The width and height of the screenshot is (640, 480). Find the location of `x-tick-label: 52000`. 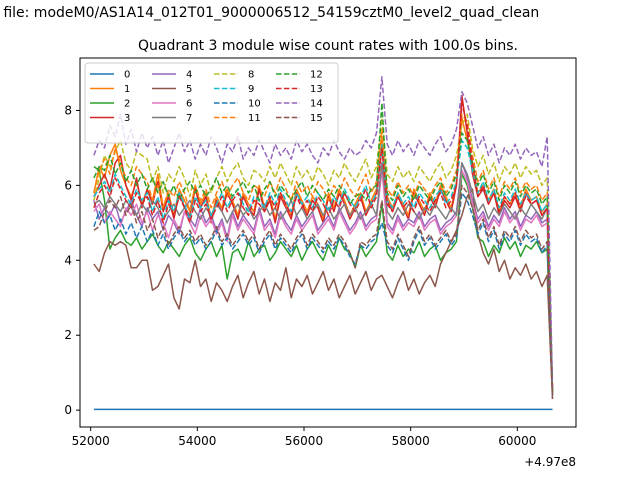

x-tick-label: 52000 is located at coordinates (91, 441).